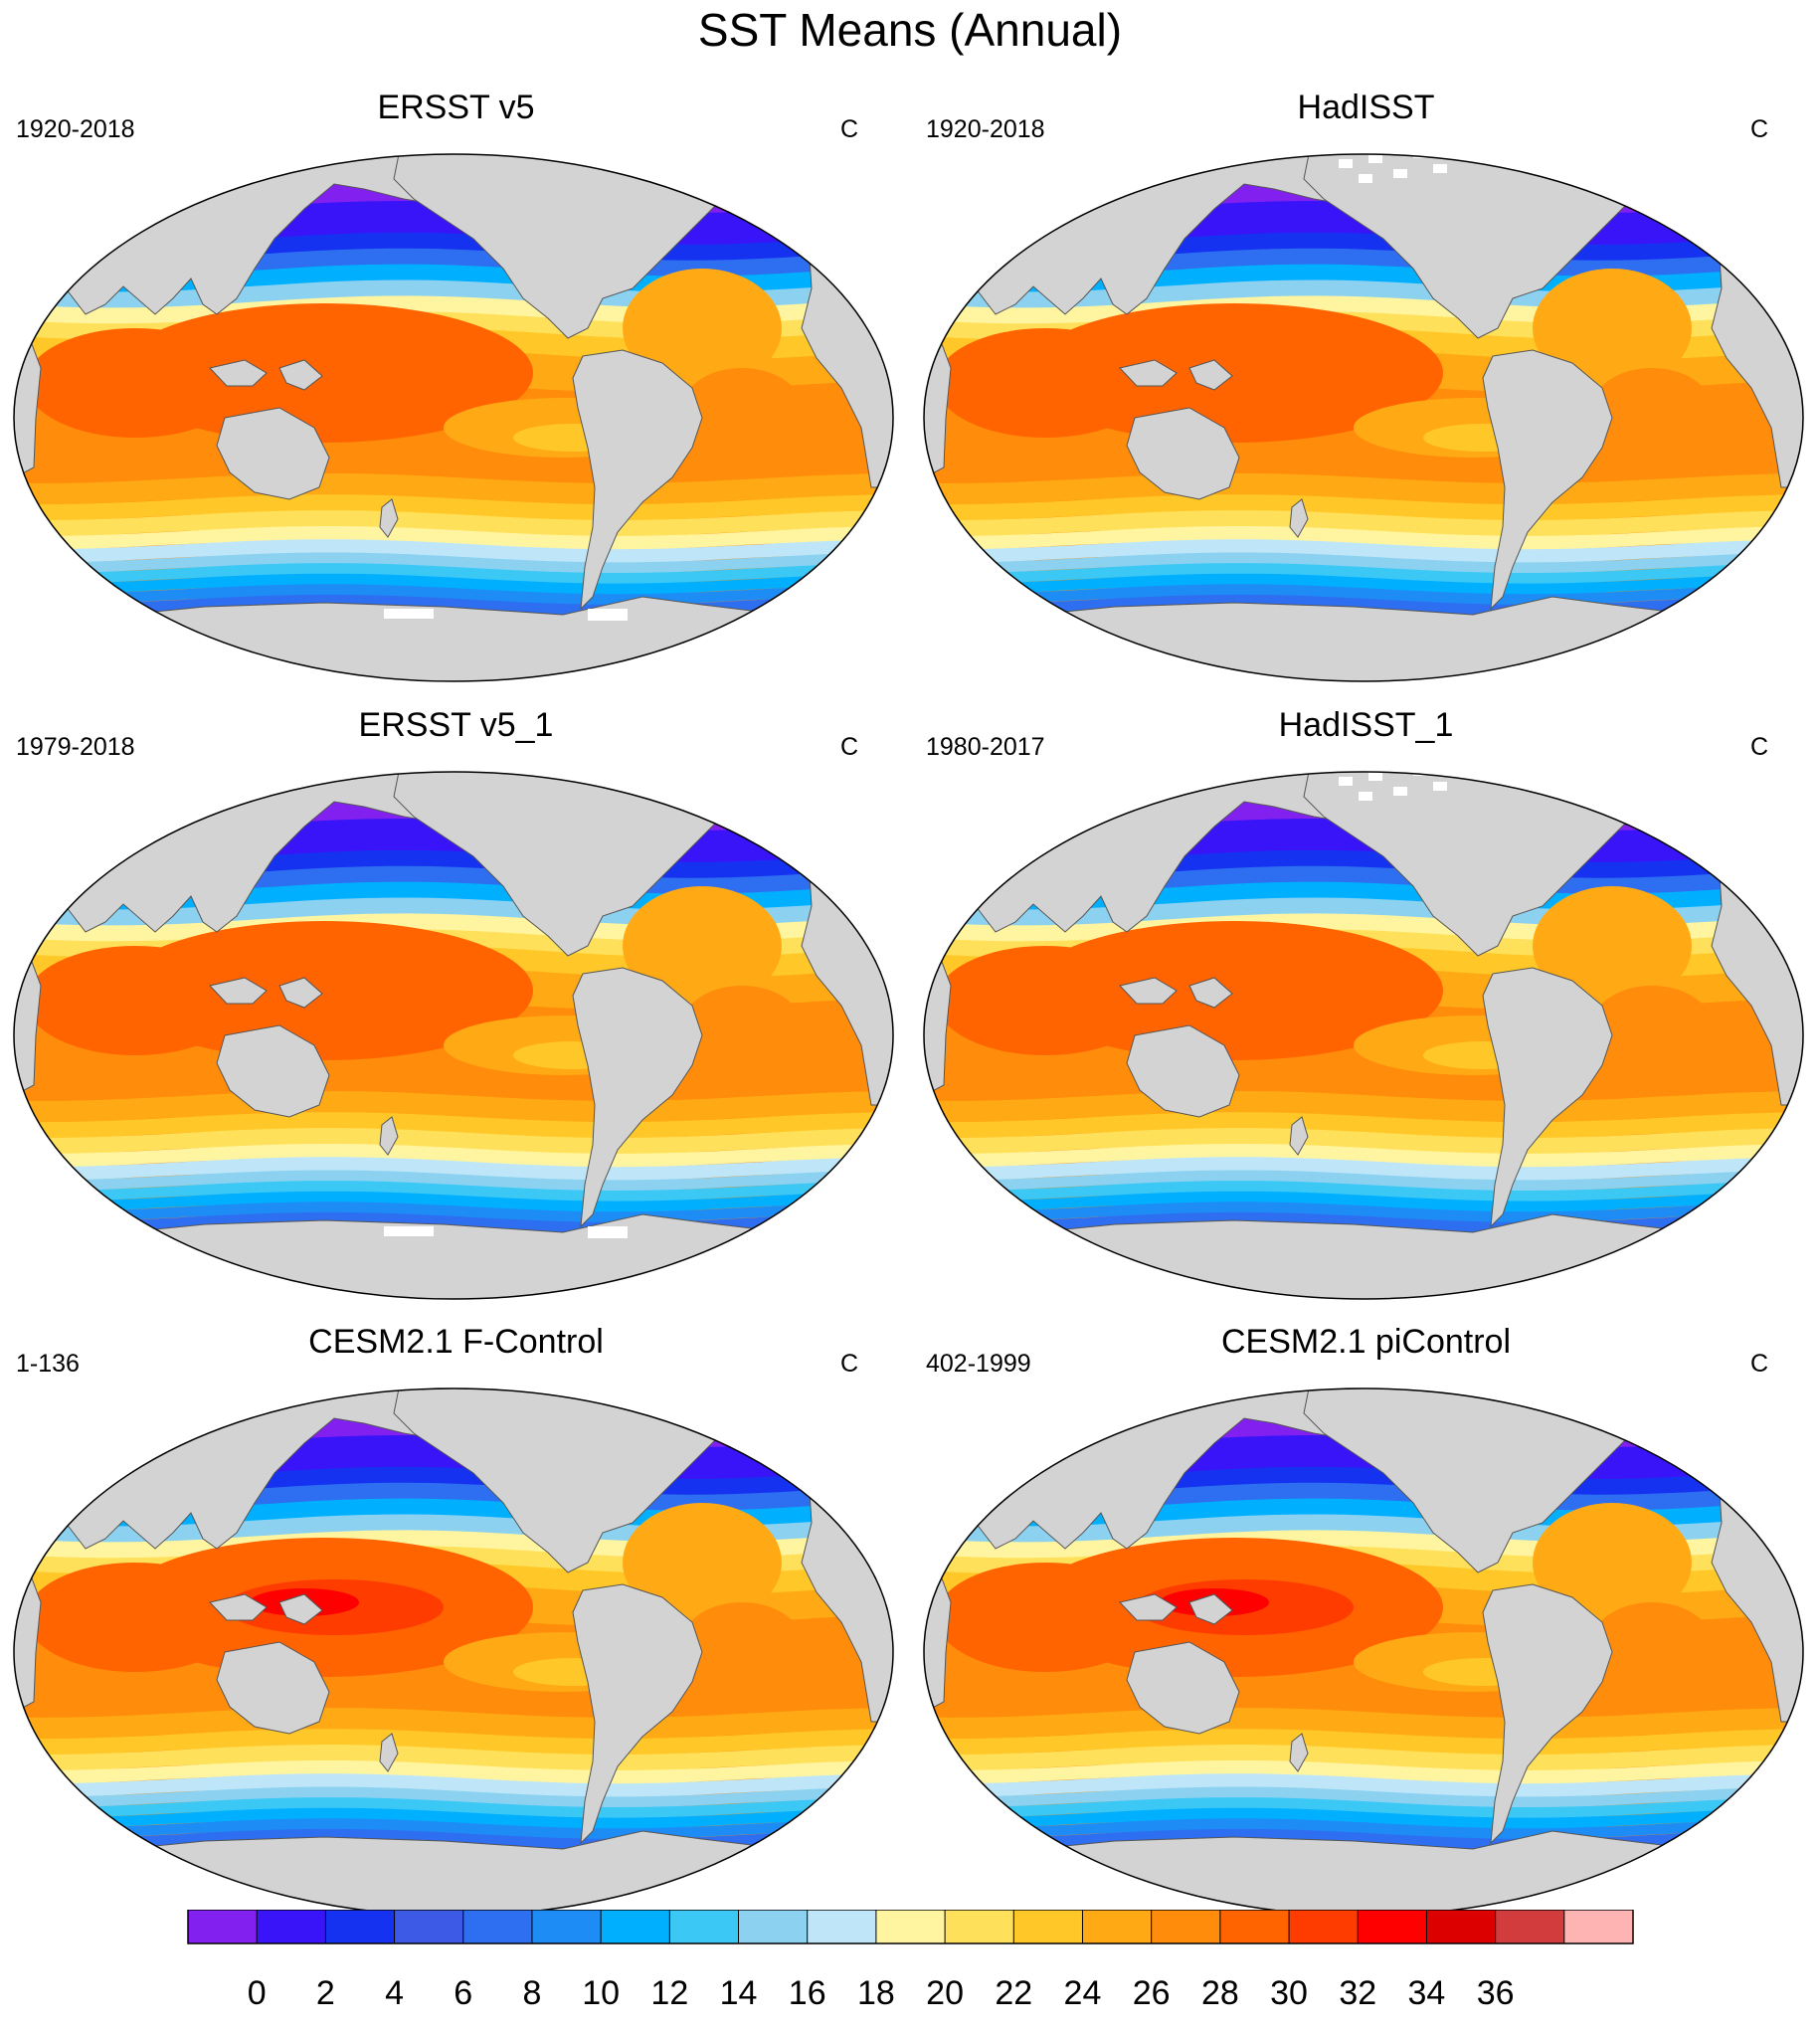  I want to click on colorbar-tick-label: 30, so click(1289, 1993).